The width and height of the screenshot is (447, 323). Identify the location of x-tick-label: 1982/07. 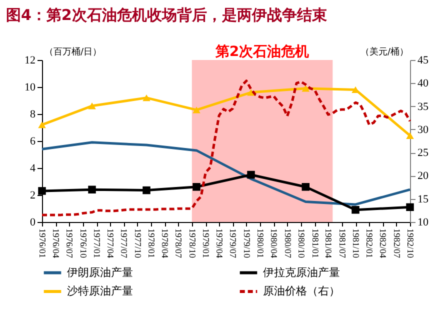
(397, 243).